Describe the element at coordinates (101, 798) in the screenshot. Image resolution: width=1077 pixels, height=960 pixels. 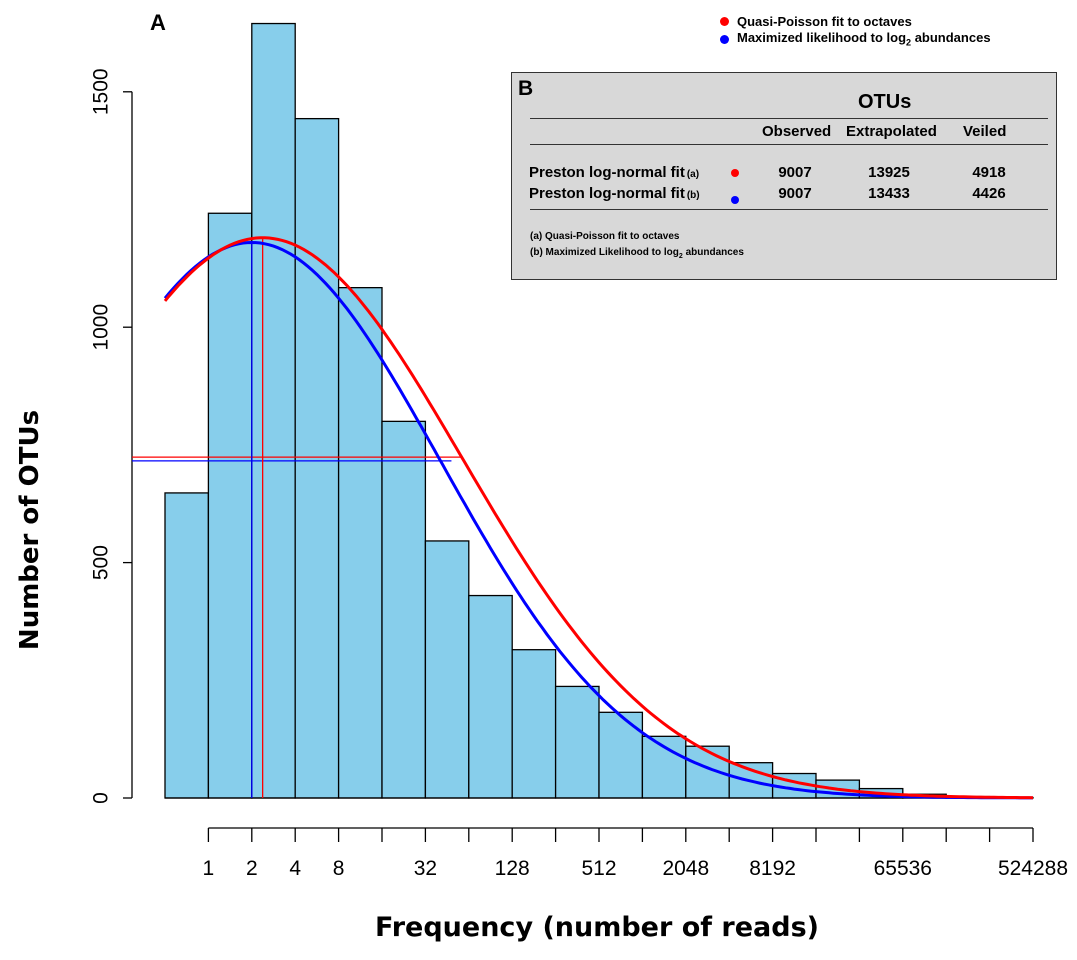
I see `y-tick-label: 0` at that location.